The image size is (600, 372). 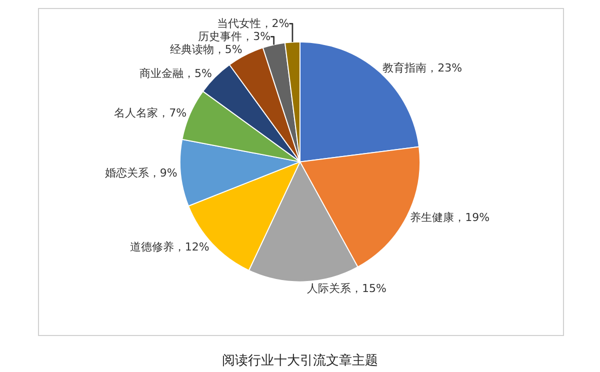 What do you see at coordinates (253, 23) in the screenshot?
I see `slice-label: 当代女性，2%` at bounding box center [253, 23].